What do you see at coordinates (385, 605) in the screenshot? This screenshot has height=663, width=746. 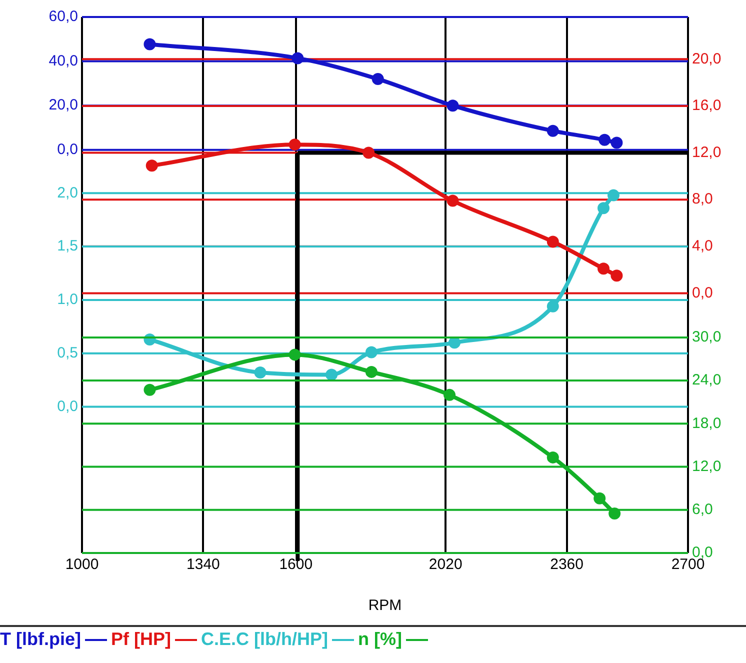 I see `x-axis-title: RPM` at bounding box center [385, 605].